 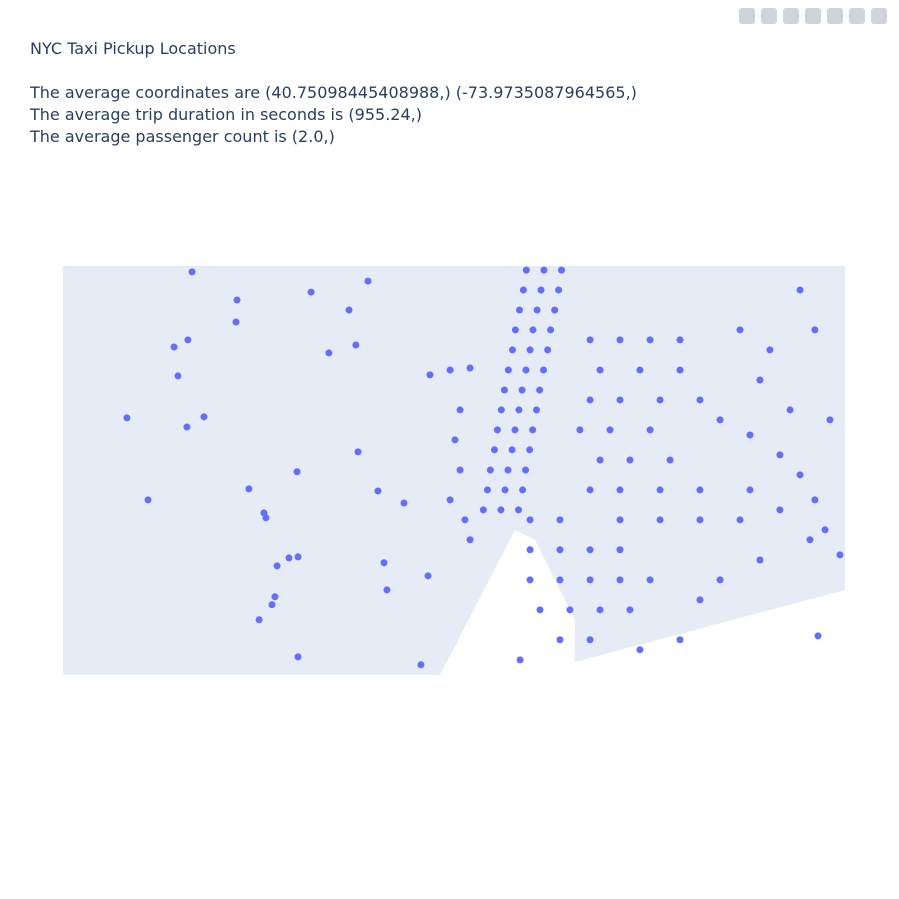 I want to click on select-button, so click(x=791, y=16).